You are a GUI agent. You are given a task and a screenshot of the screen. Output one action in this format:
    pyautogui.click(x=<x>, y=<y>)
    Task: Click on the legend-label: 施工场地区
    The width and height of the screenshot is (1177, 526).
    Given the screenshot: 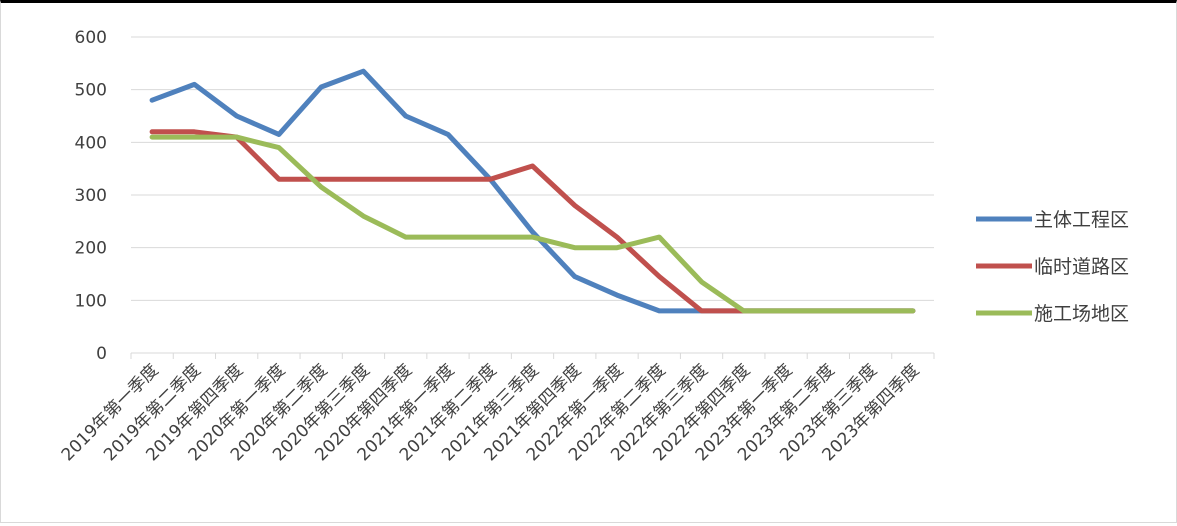 What is the action you would take?
    pyautogui.click(x=1081, y=314)
    